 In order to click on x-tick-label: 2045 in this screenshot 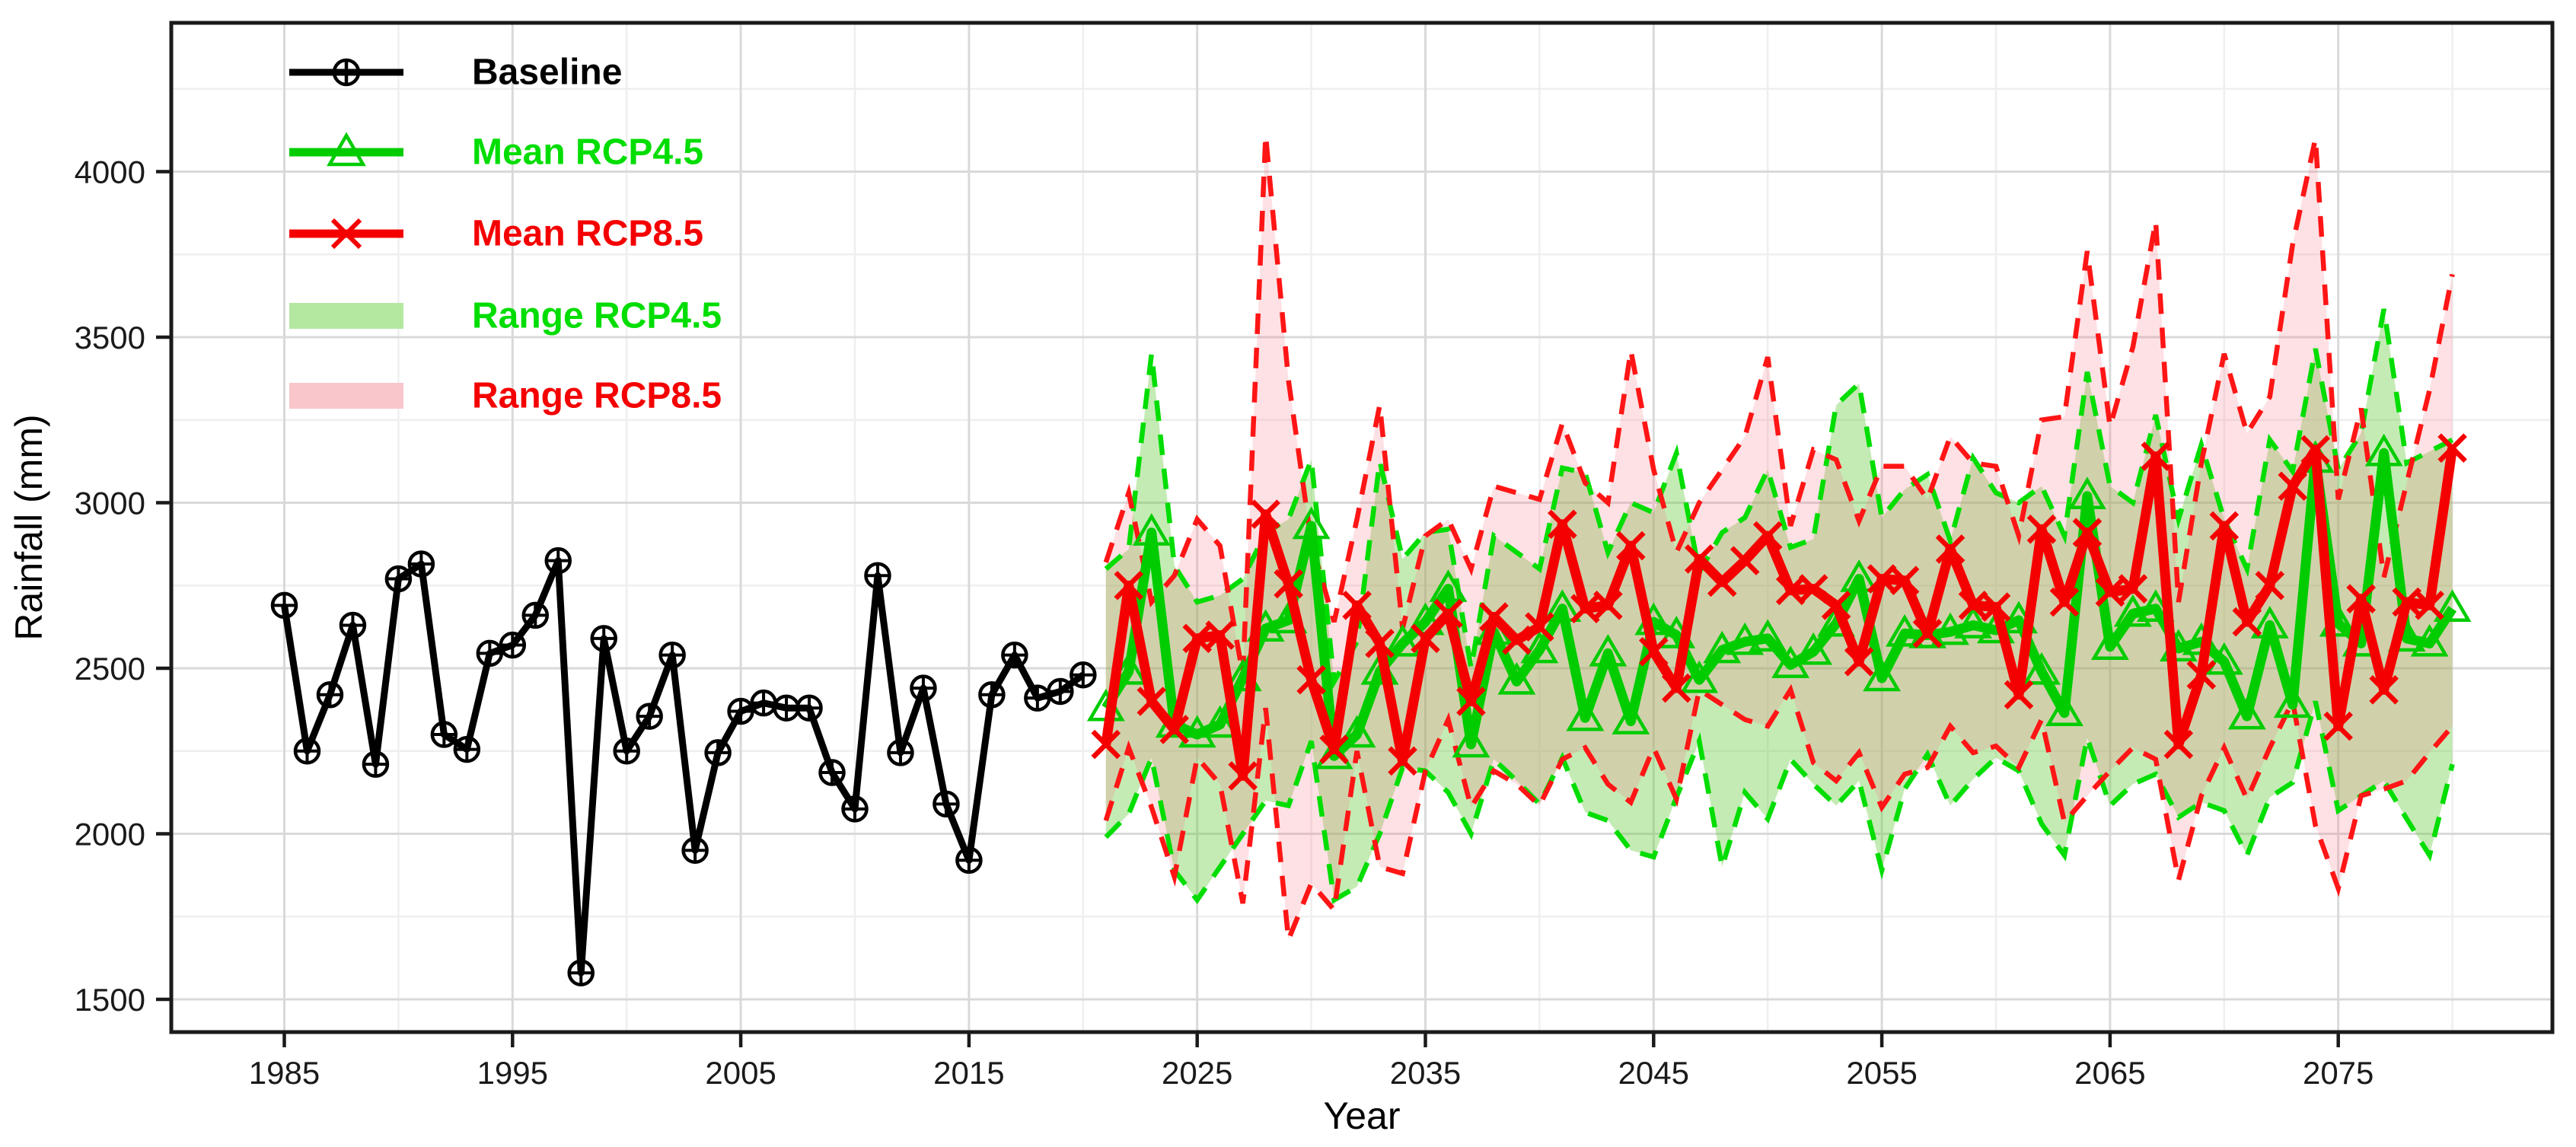, I will do `click(1653, 1073)`.